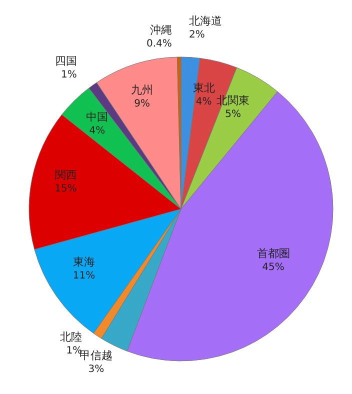 This screenshot has width=352, height=394. What do you see at coordinates (273, 253) in the screenshot?
I see `slice-label: 首都圏` at bounding box center [273, 253].